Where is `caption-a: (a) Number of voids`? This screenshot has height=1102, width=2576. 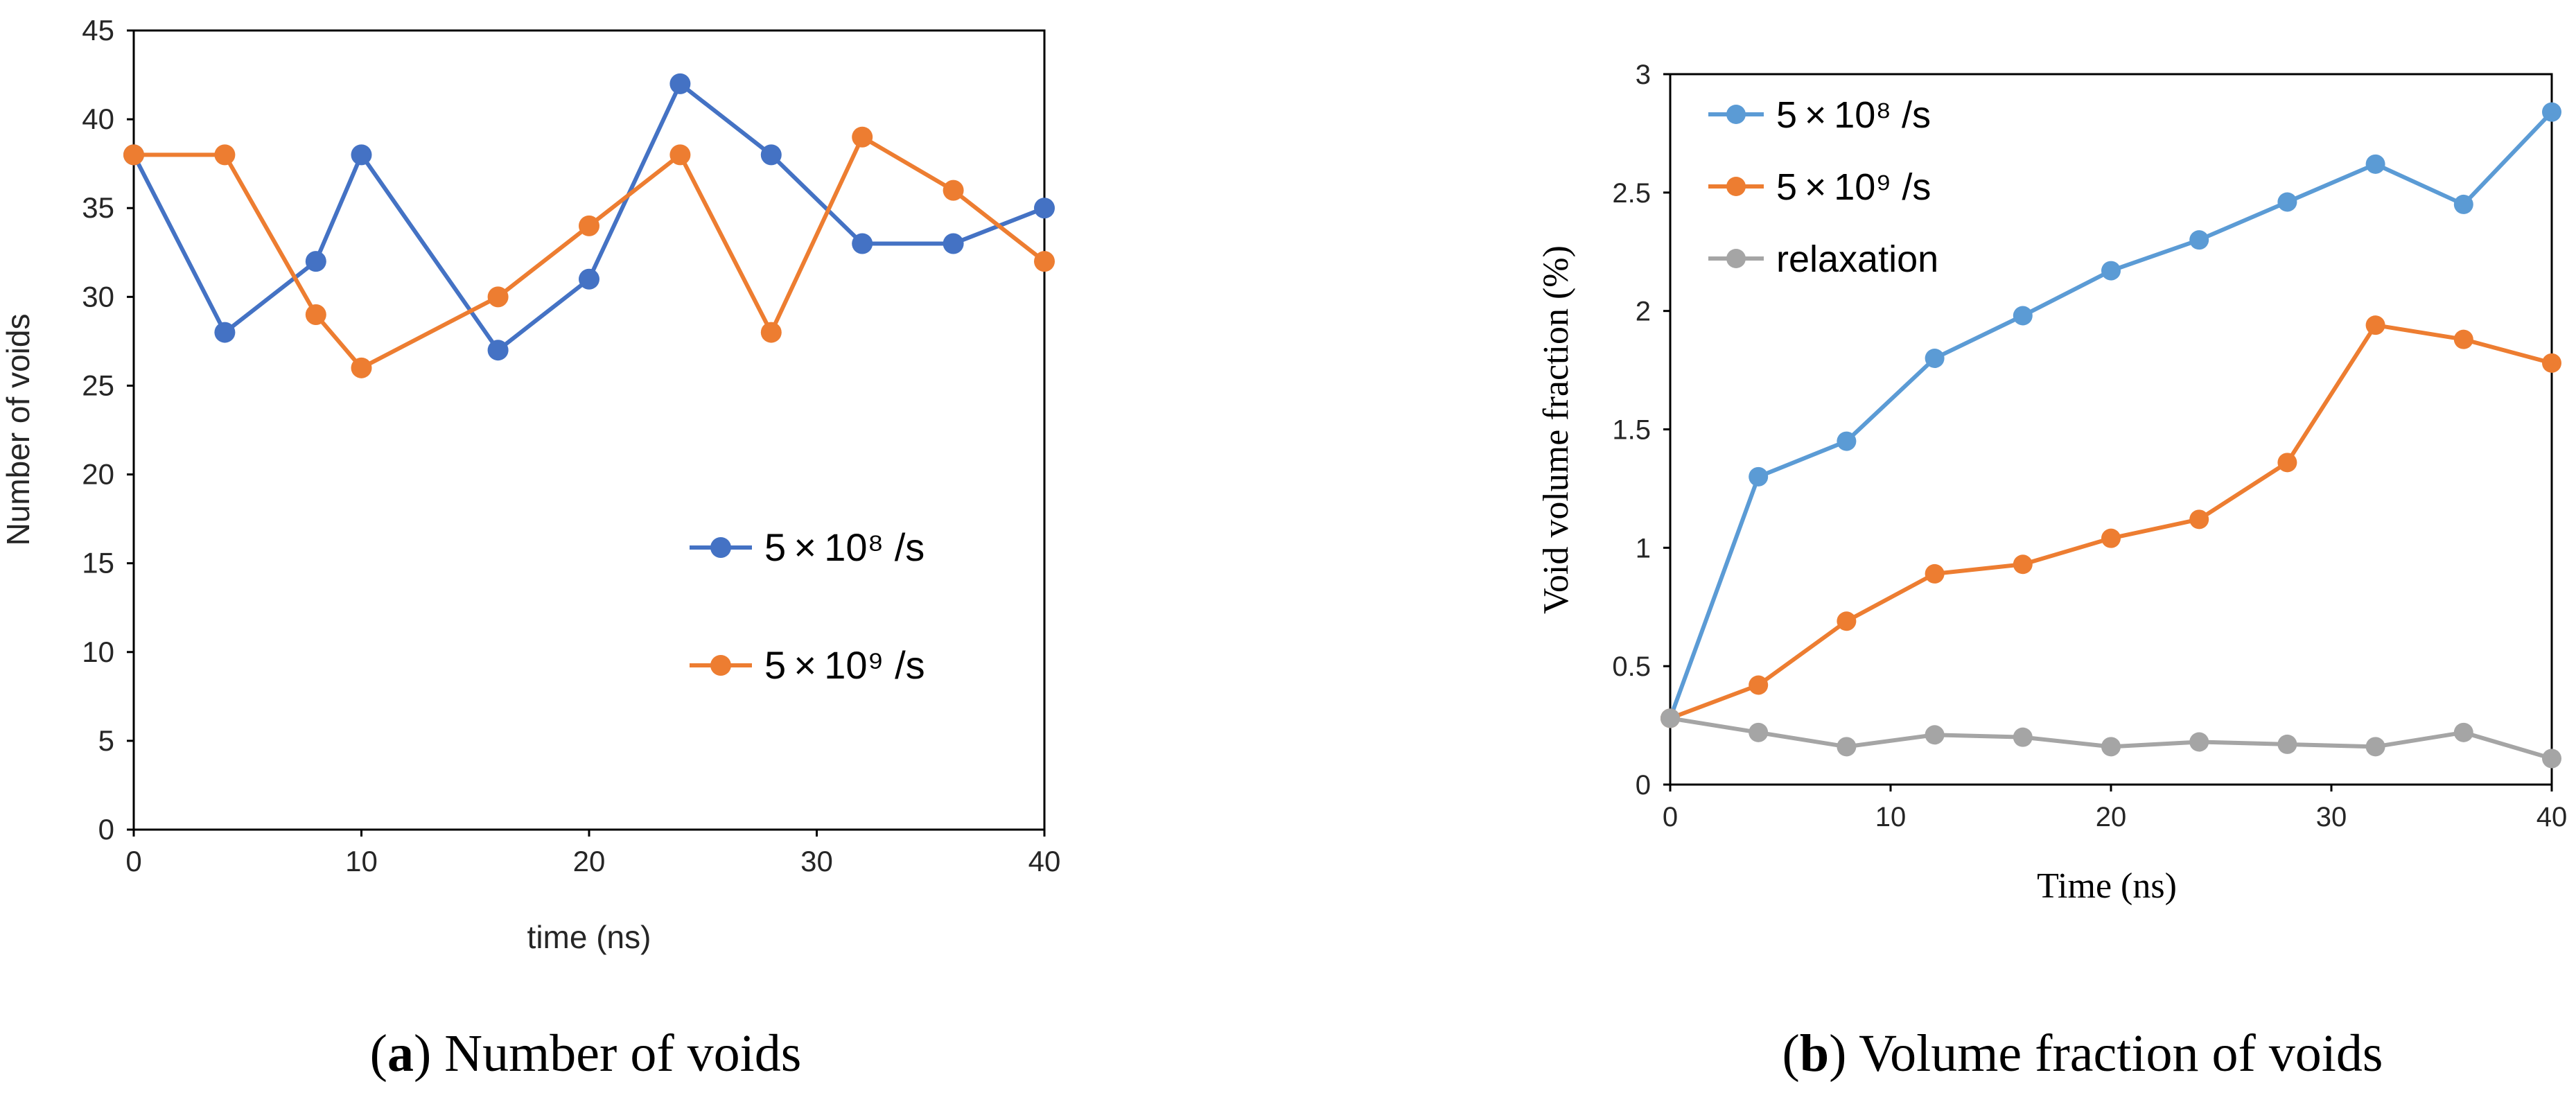
caption-a: (a) Number of voids is located at coordinates (586, 1053).